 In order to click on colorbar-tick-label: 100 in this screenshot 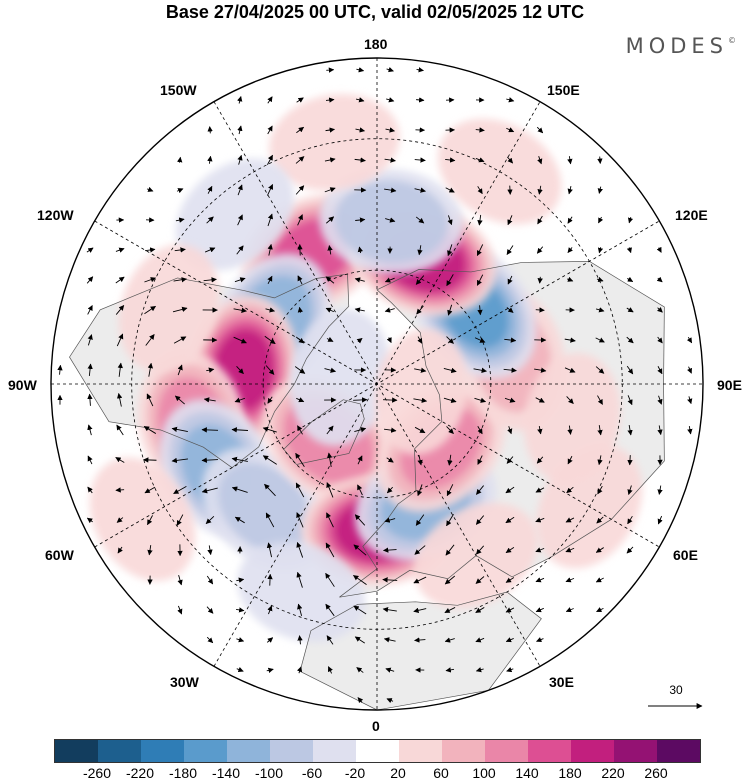, I will do `click(484, 773)`.